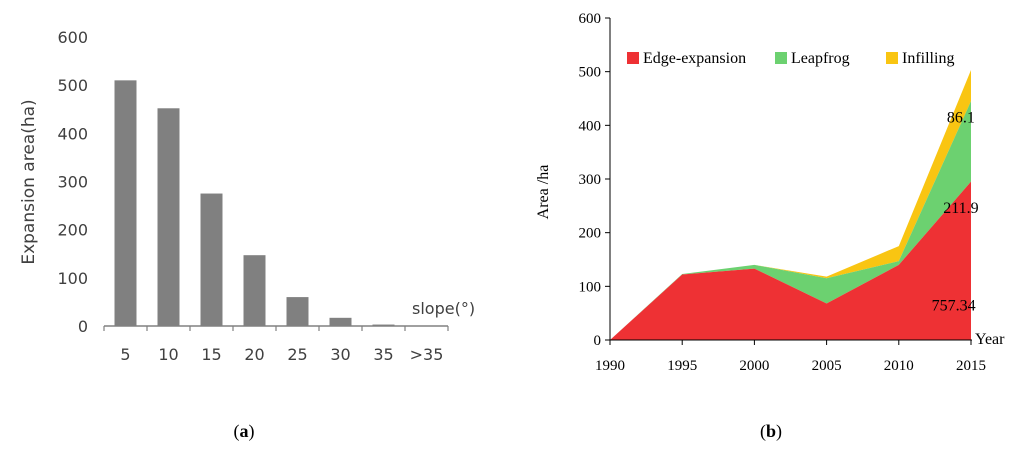 Image resolution: width=1021 pixels, height=450 pixels. What do you see at coordinates (971, 366) in the screenshot?
I see `x-tick-label: 2015` at bounding box center [971, 366].